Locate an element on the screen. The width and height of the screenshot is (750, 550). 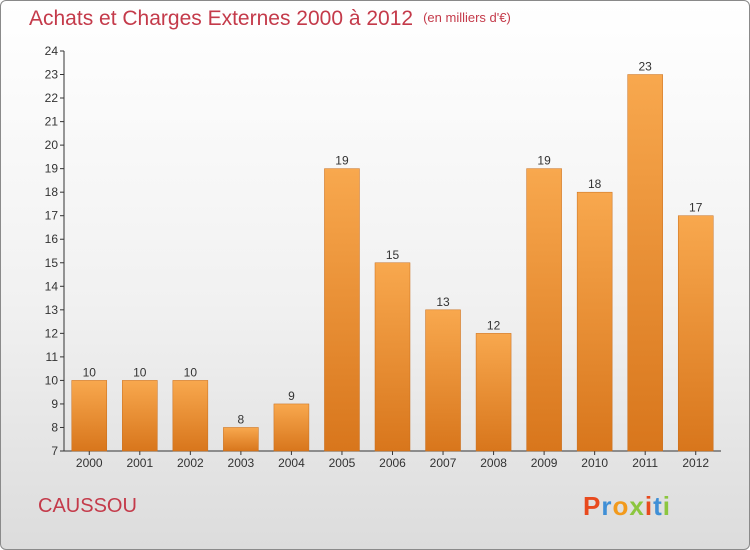
bar-2000 is located at coordinates (89, 416).